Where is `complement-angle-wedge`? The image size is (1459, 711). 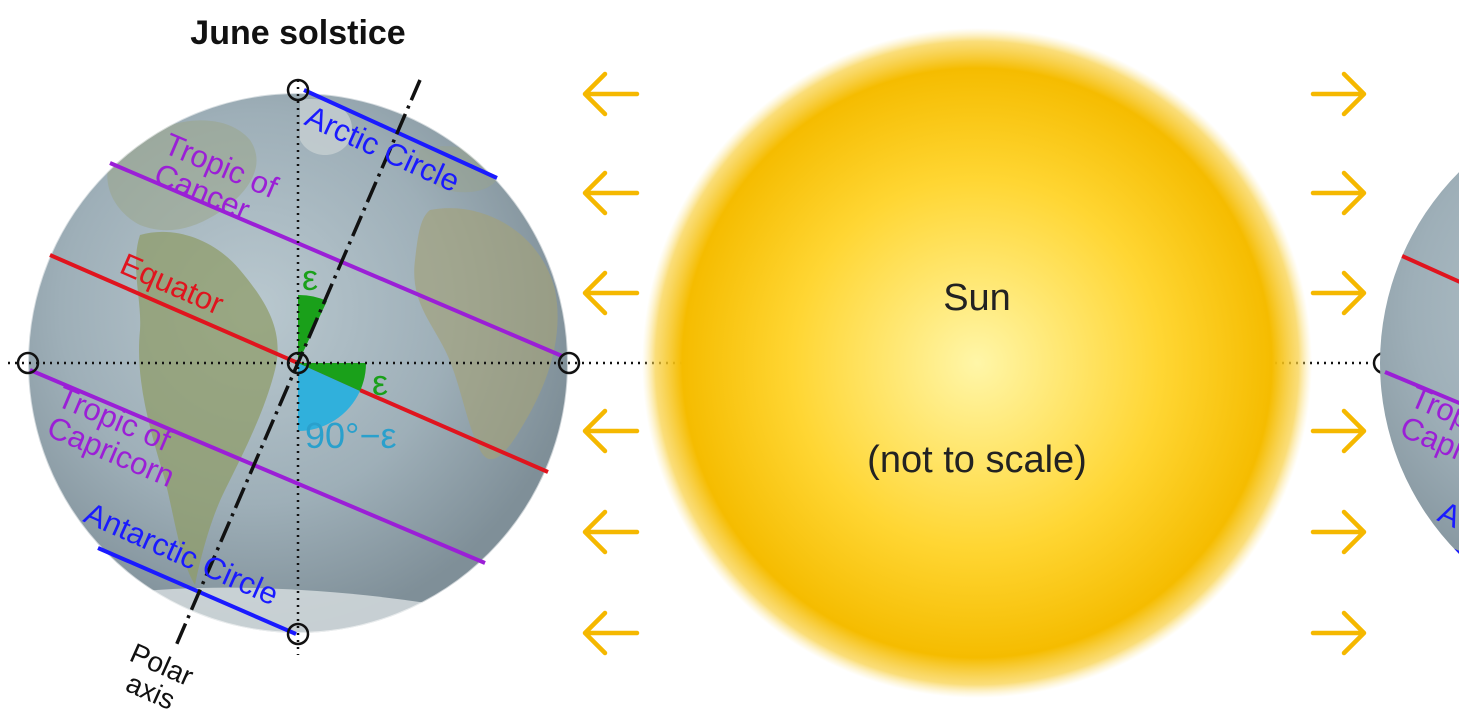 complement-angle-wedge is located at coordinates (329, 397).